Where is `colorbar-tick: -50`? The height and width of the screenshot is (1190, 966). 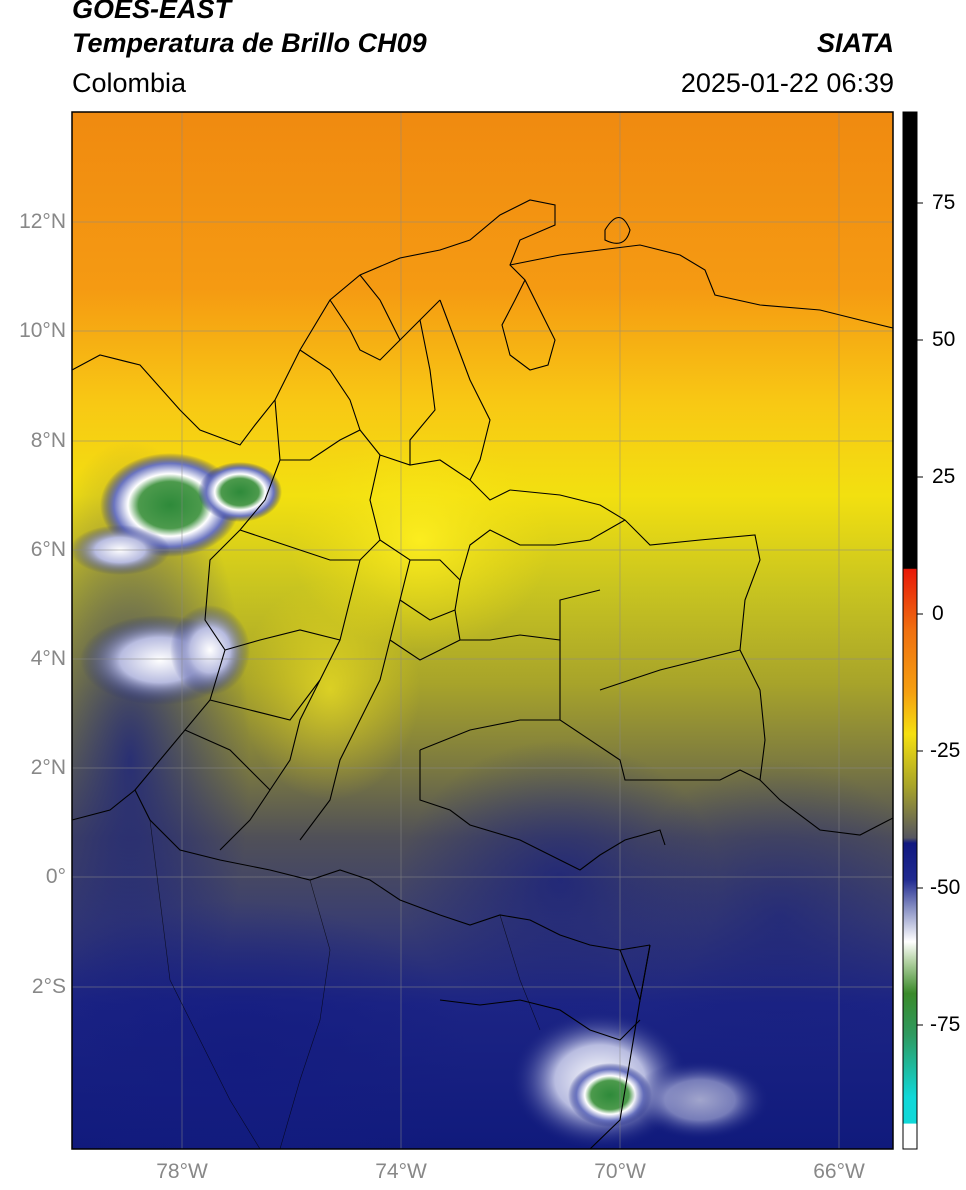
colorbar-tick: -50 is located at coordinates (945, 887).